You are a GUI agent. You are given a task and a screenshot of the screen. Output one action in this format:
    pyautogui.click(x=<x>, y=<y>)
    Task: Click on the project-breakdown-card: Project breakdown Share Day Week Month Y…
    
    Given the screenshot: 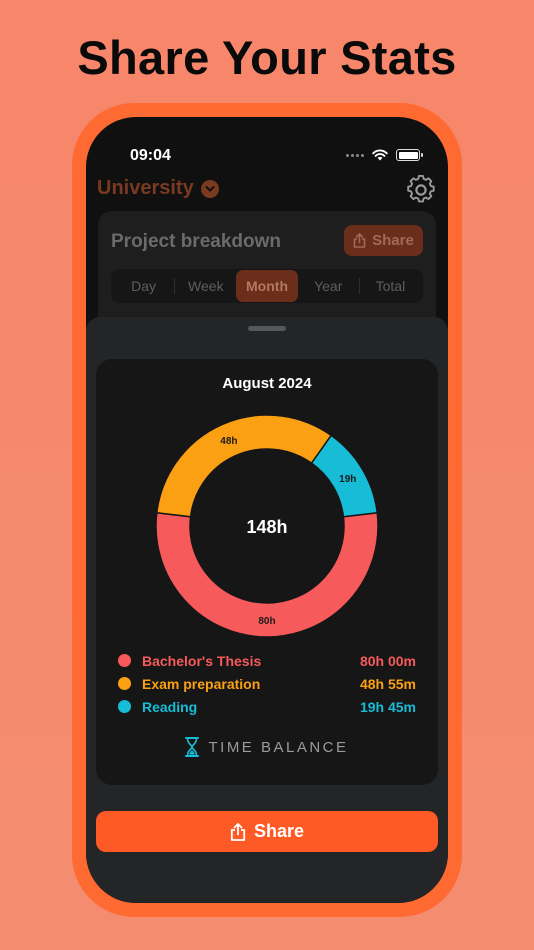 What is the action you would take?
    pyautogui.click(x=267, y=276)
    